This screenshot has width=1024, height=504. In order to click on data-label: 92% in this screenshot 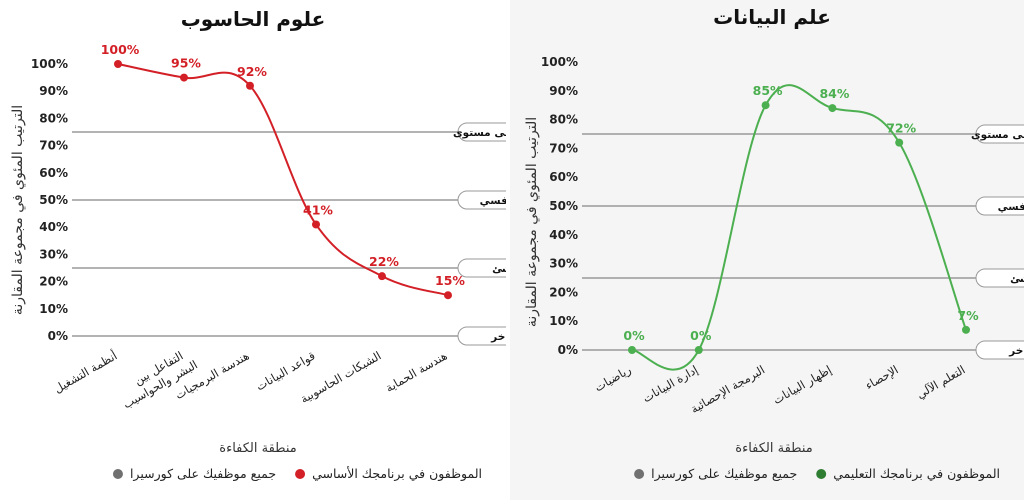, I will do `click(252, 71)`.